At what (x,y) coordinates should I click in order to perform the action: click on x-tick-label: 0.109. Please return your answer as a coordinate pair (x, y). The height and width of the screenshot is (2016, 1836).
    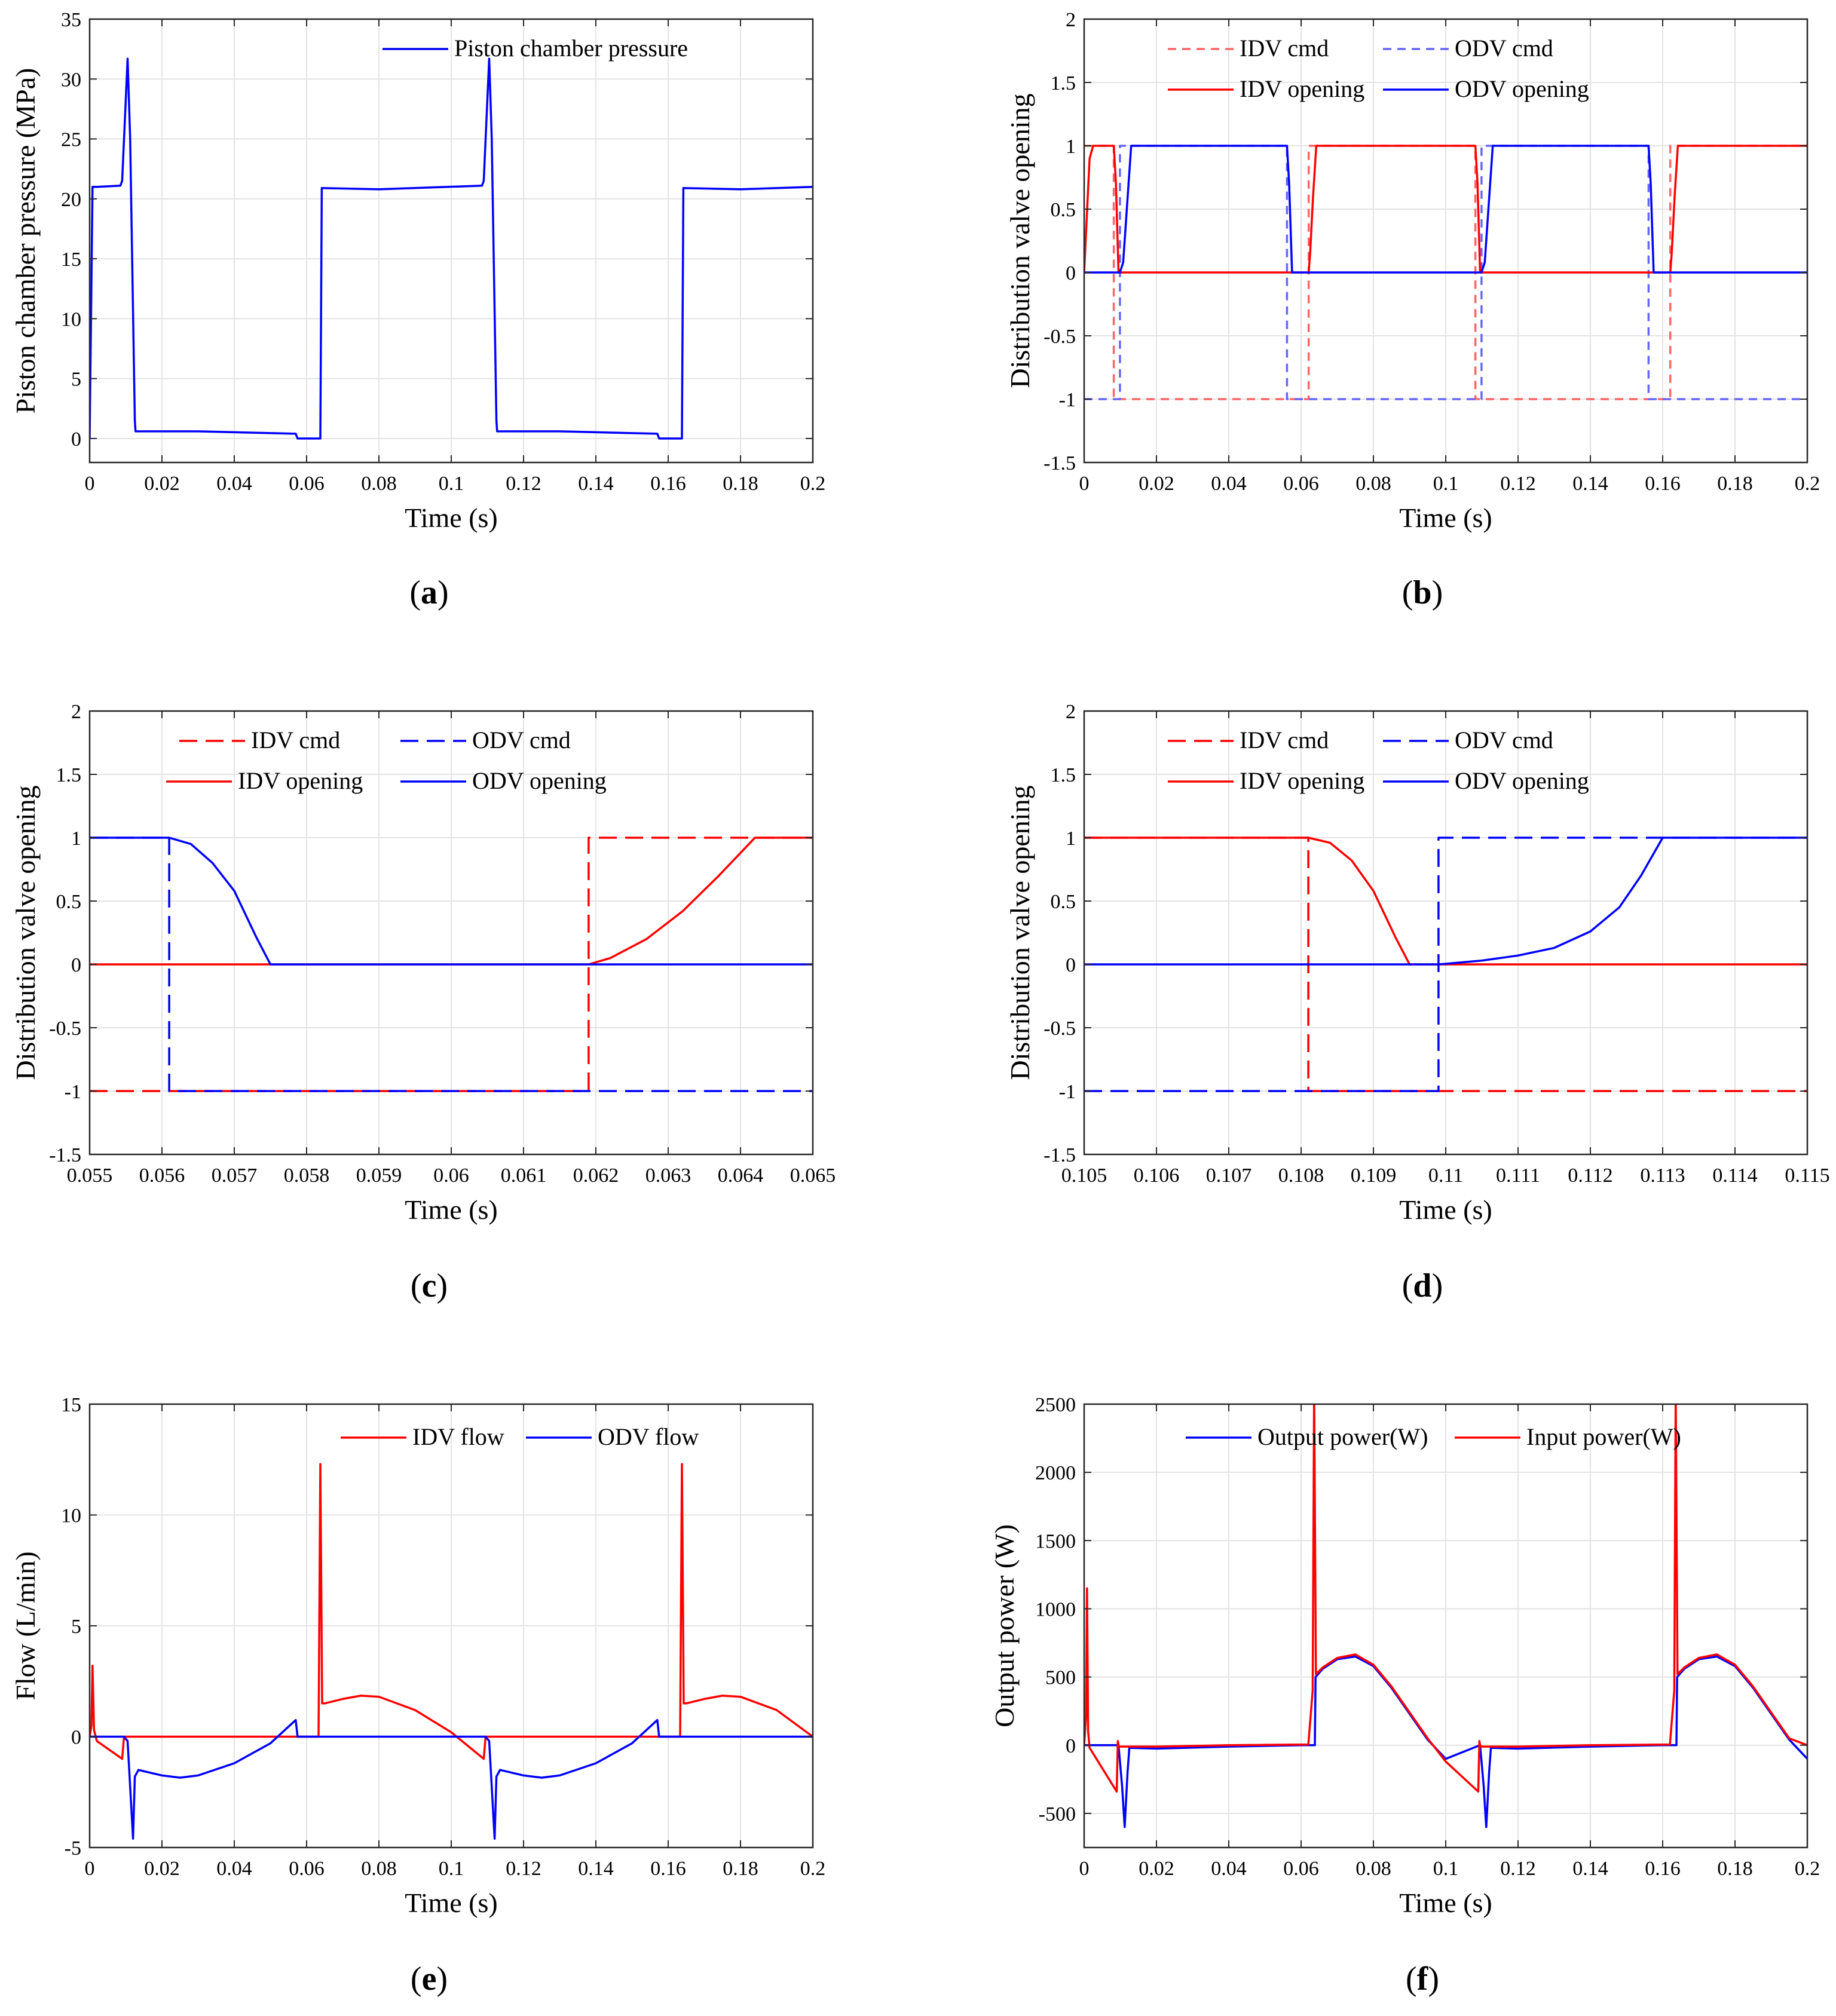
    Looking at the image, I should click on (1374, 1176).